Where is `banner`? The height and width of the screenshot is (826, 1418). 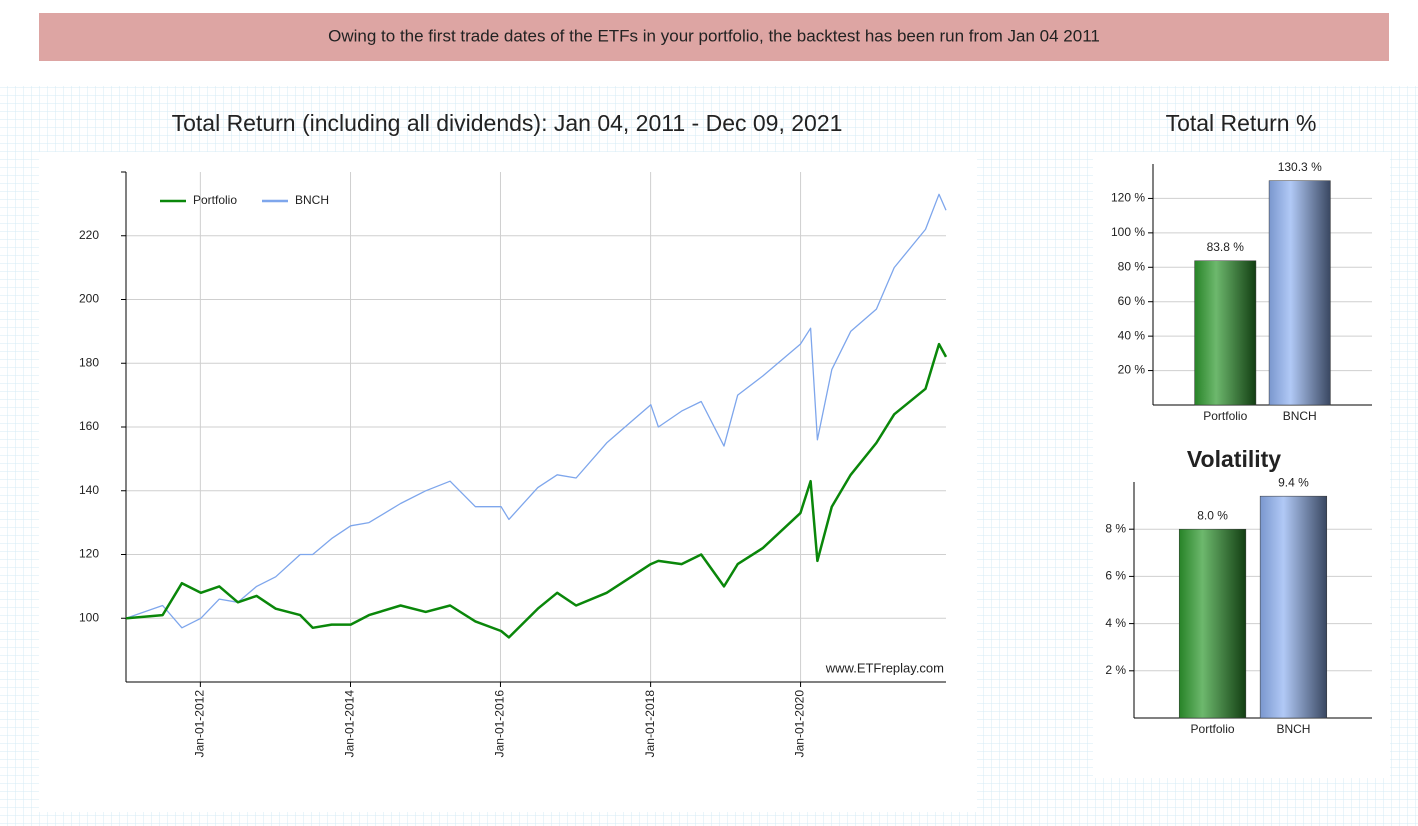 banner is located at coordinates (714, 37).